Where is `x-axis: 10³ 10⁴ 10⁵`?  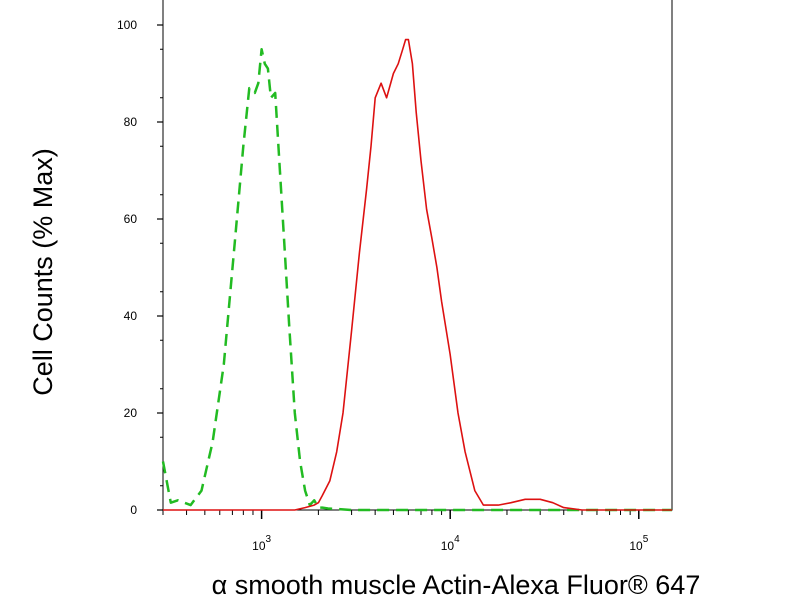 x-axis: 10³ 10⁴ 10⁵ is located at coordinates (405, 531).